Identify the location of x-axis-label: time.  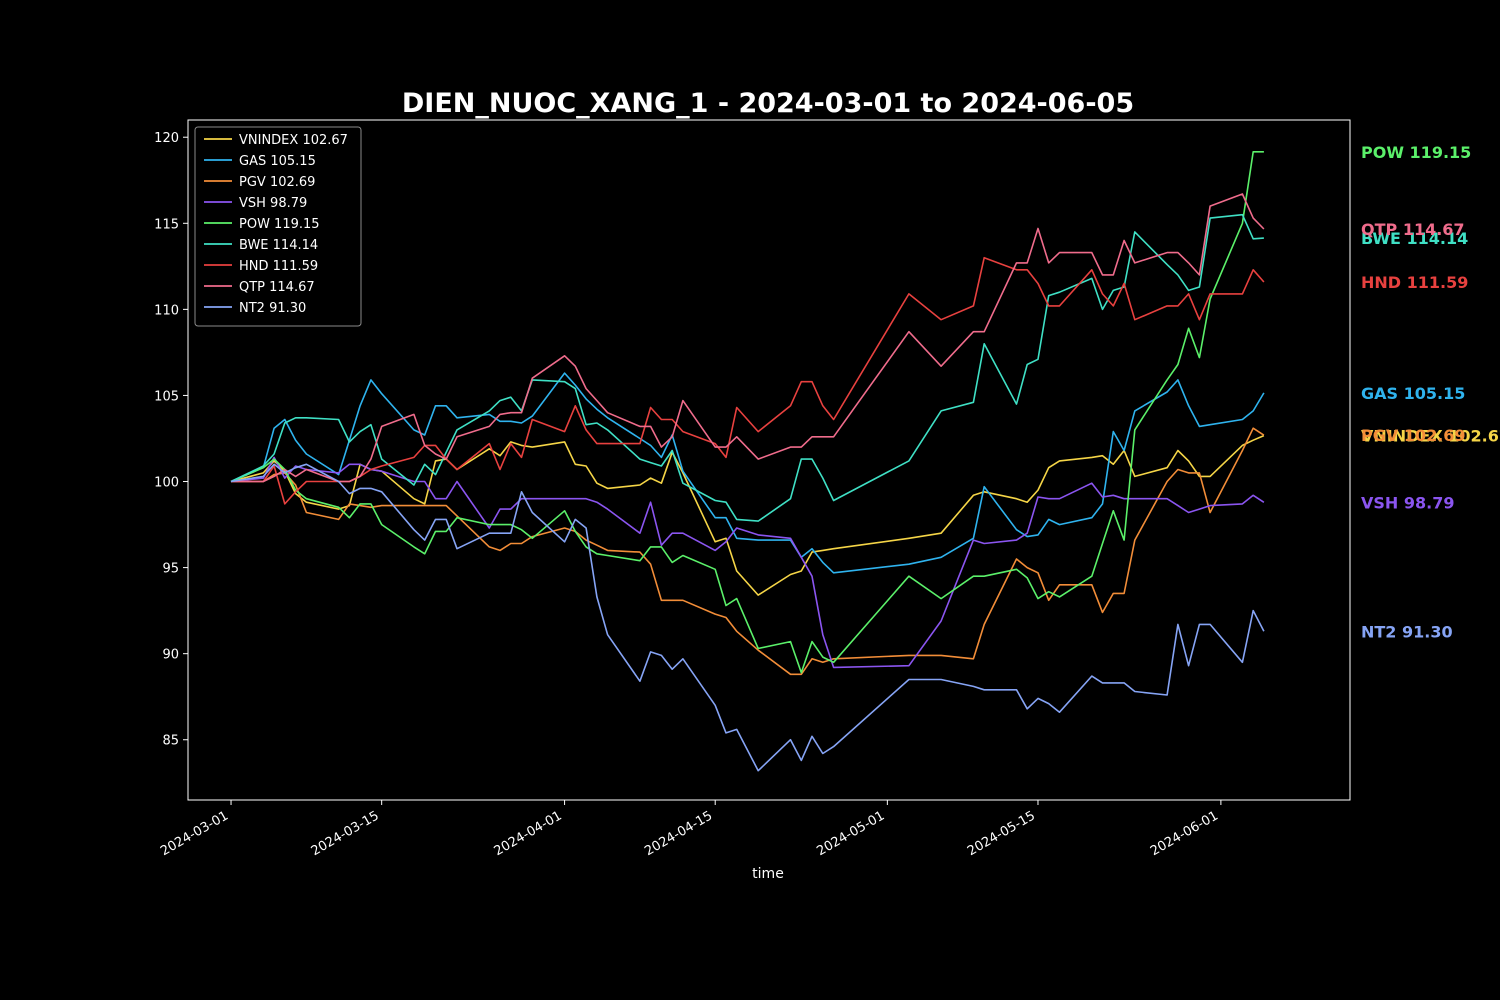
(768, 874).